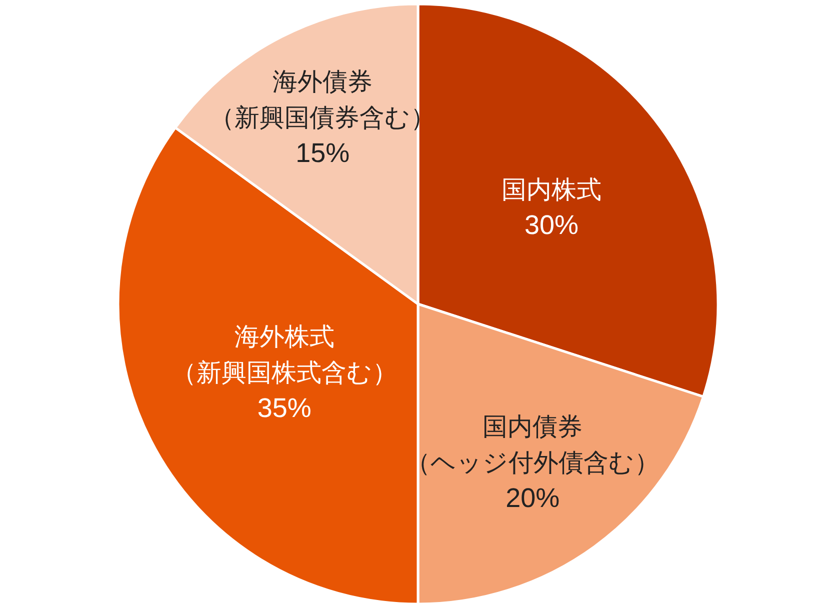  What do you see at coordinates (551, 189) in the screenshot?
I see `slice-label: 国内株式` at bounding box center [551, 189].